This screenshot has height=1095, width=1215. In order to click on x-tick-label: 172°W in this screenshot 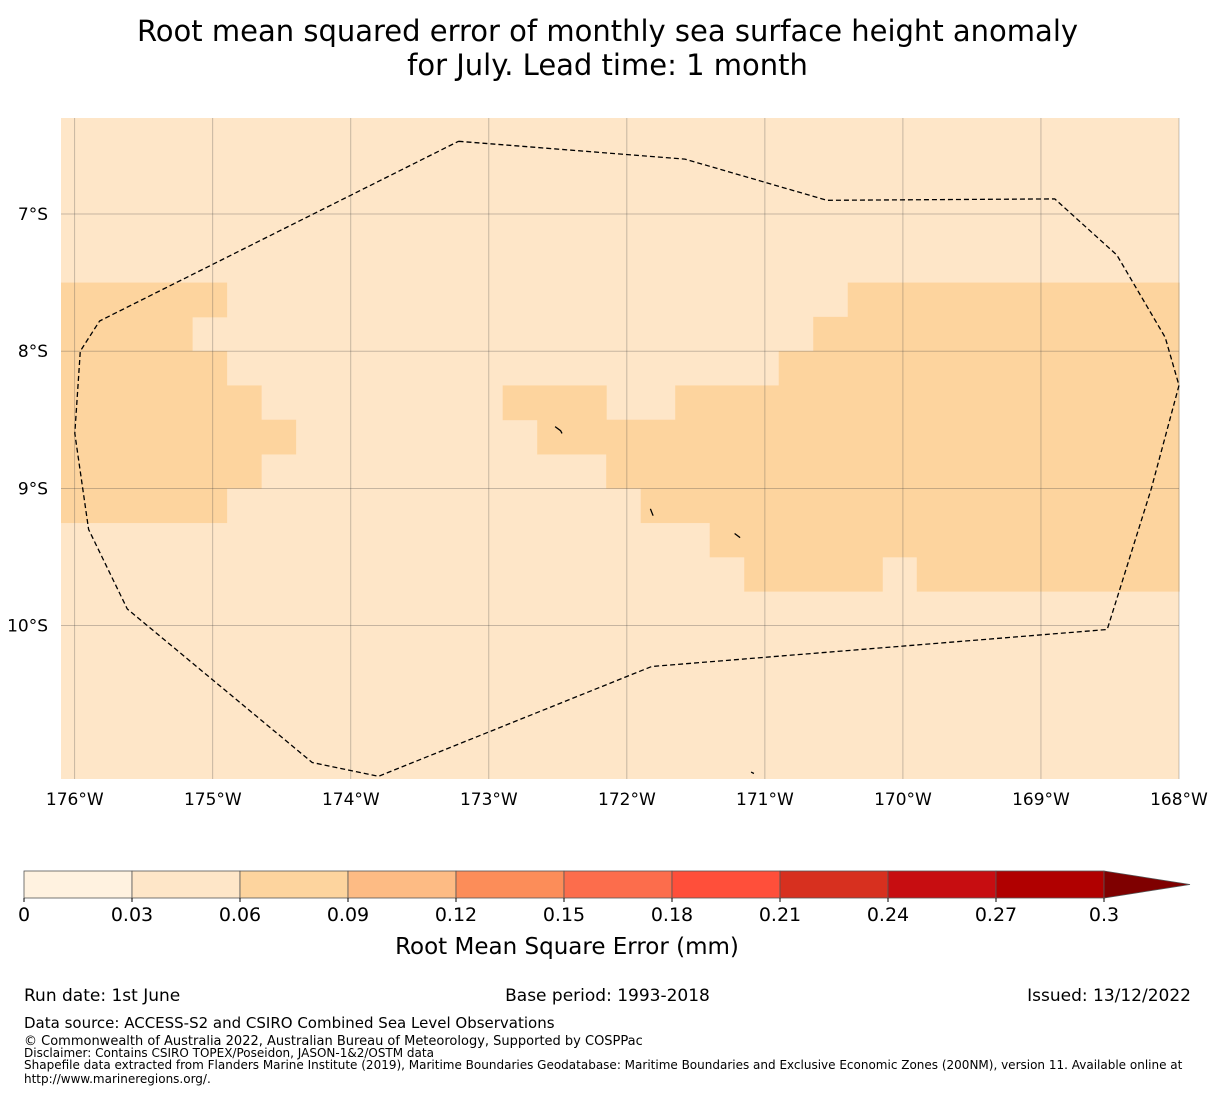, I will do `click(627, 800)`.